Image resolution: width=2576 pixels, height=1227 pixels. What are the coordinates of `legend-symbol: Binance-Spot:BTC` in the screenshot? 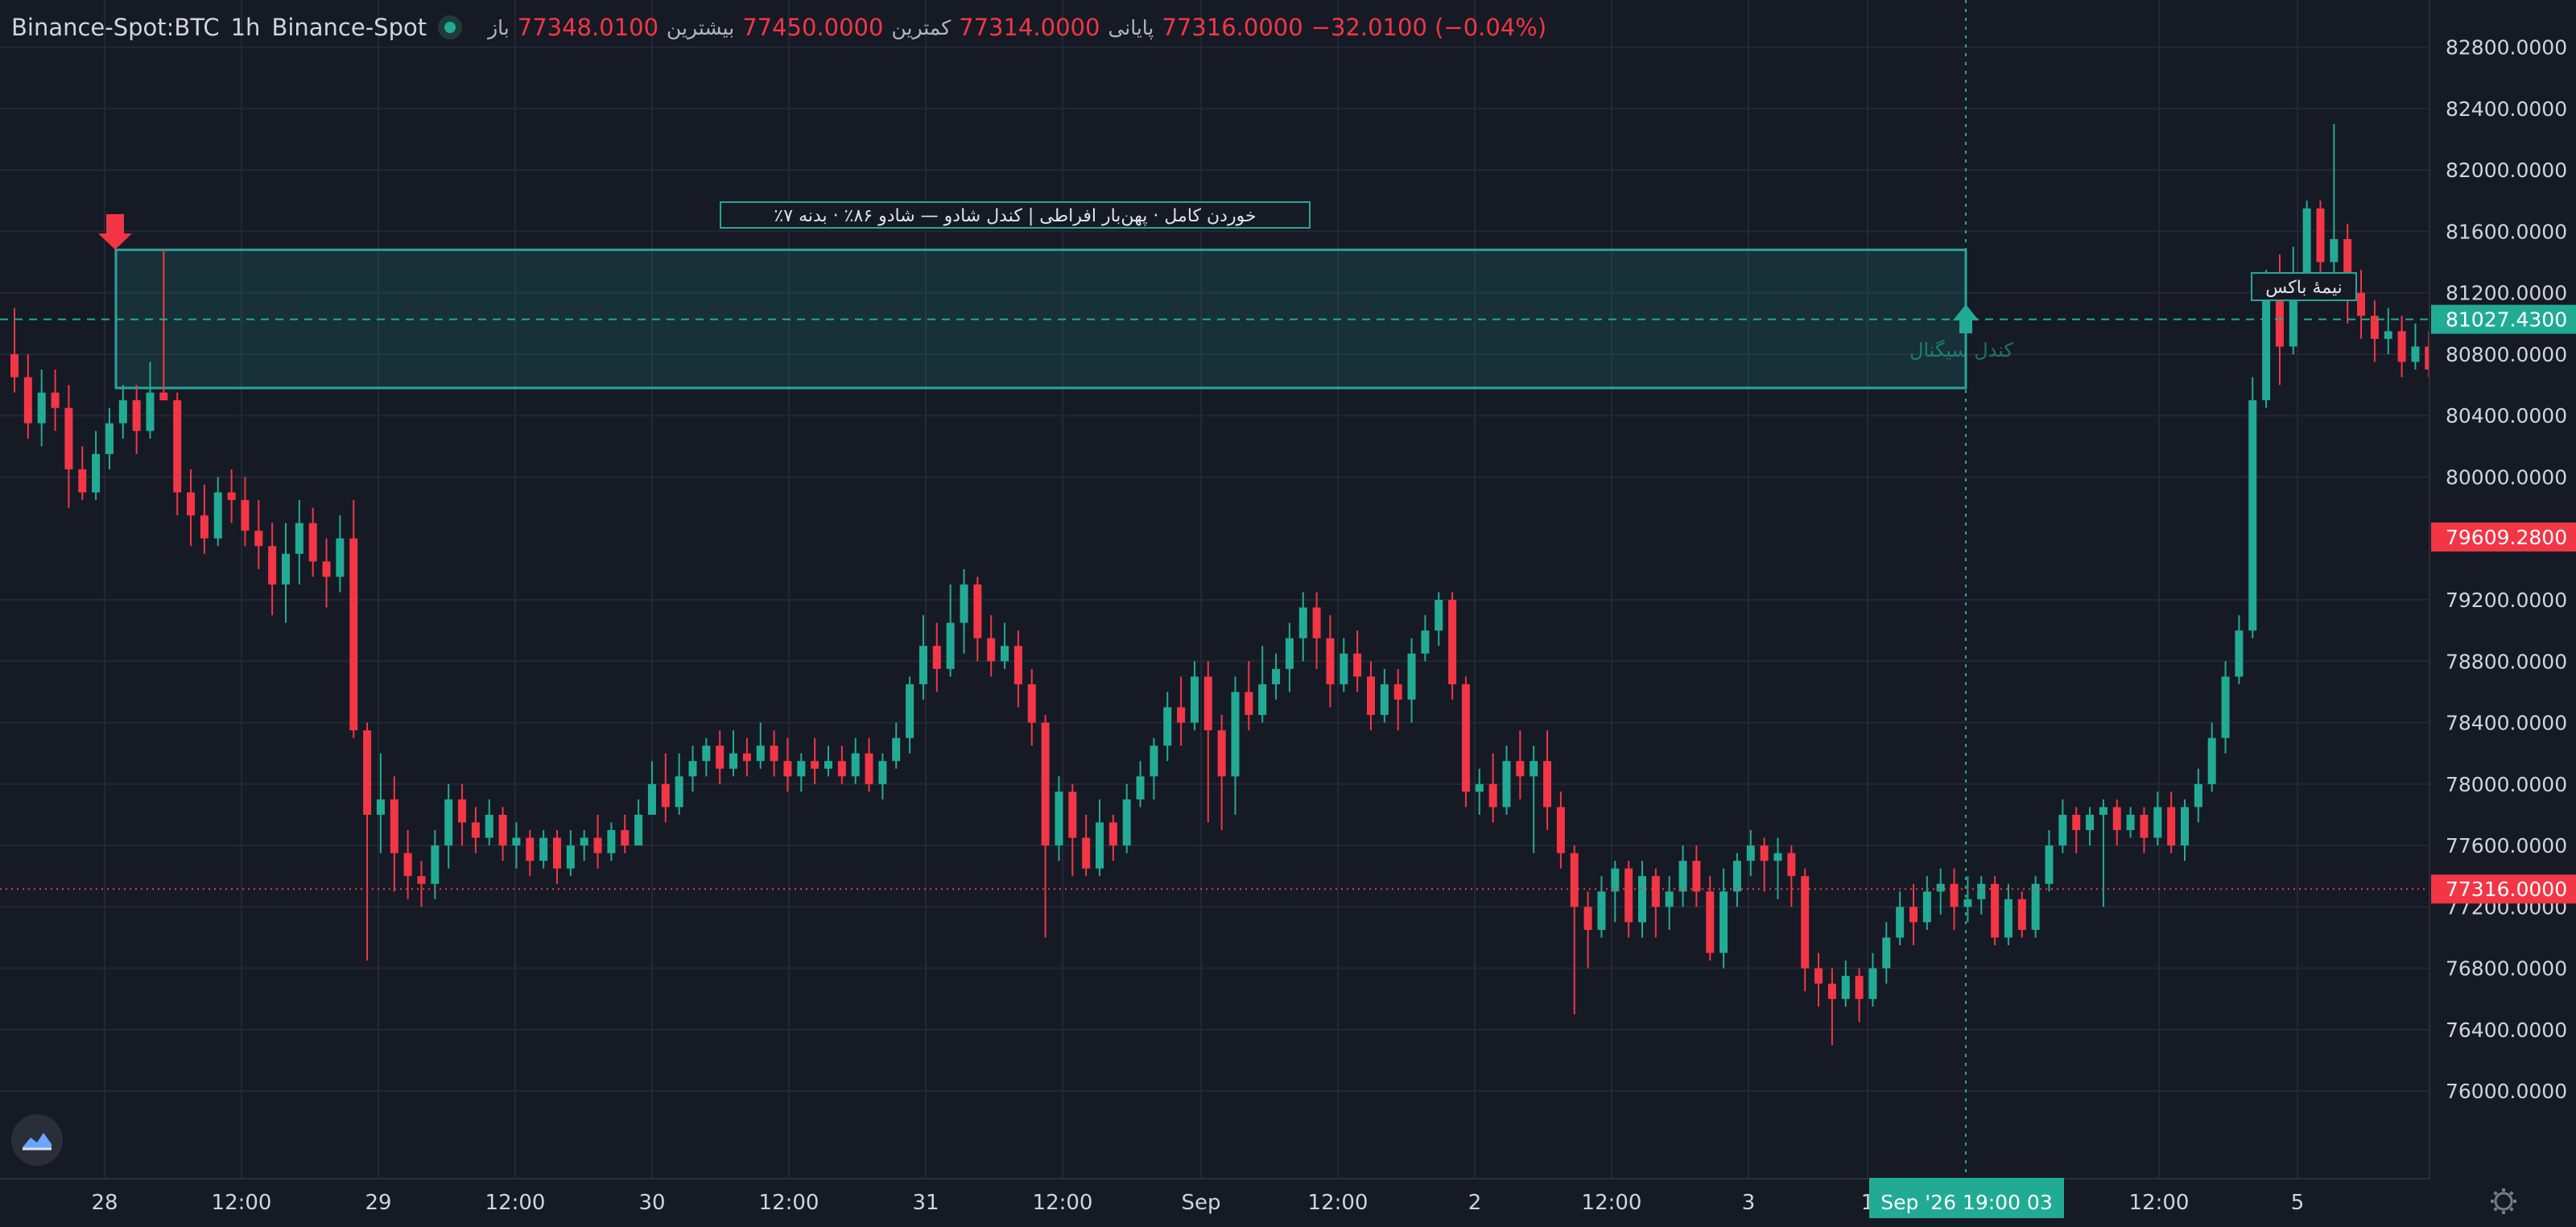 It's located at (116, 27).